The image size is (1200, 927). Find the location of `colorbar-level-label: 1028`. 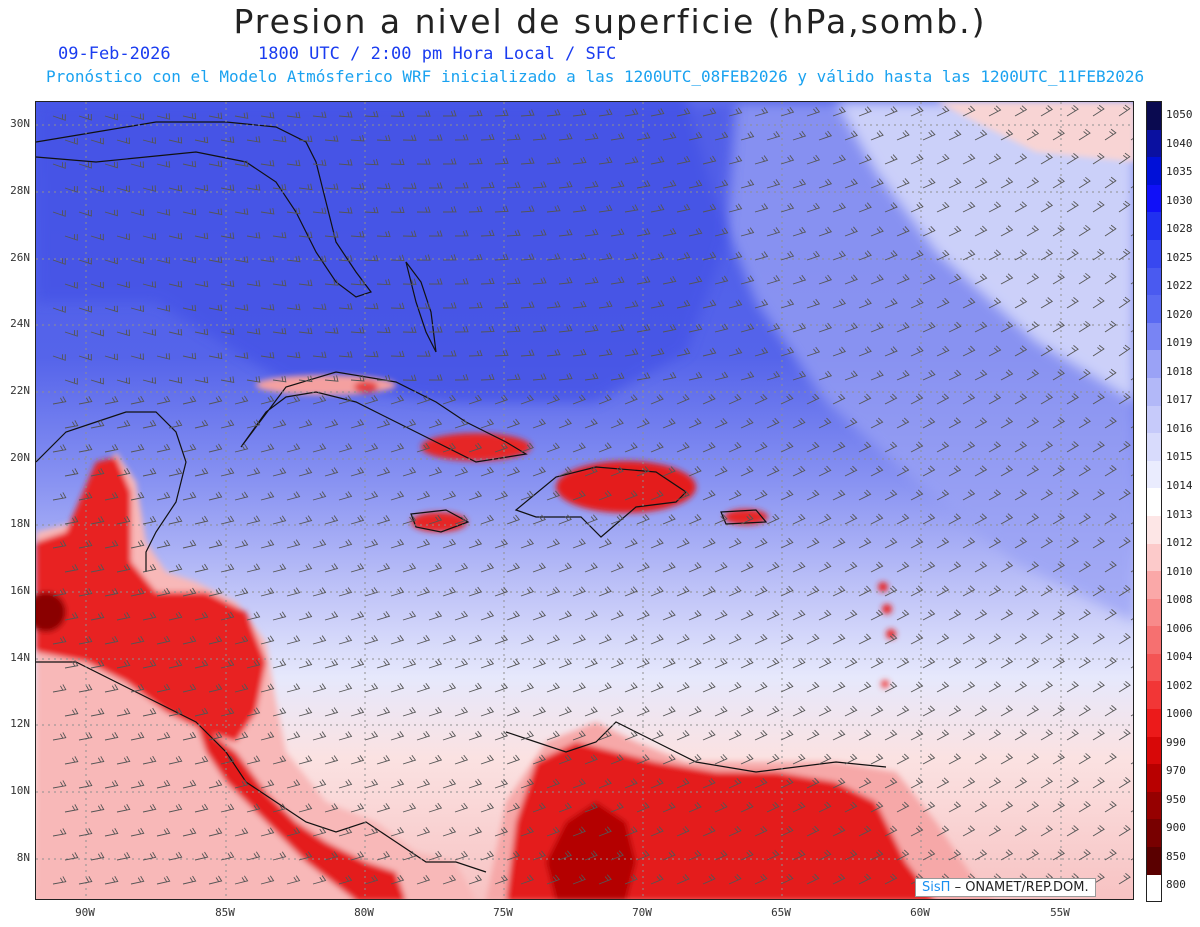

colorbar-level-label: 1028 is located at coordinates (1179, 229).